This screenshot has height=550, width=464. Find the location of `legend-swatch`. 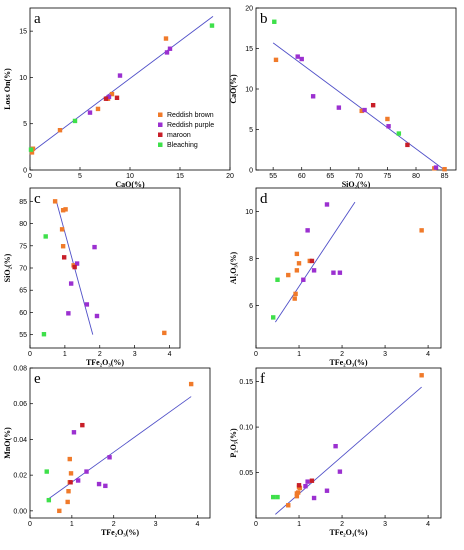

legend-swatch is located at coordinates (160, 134).